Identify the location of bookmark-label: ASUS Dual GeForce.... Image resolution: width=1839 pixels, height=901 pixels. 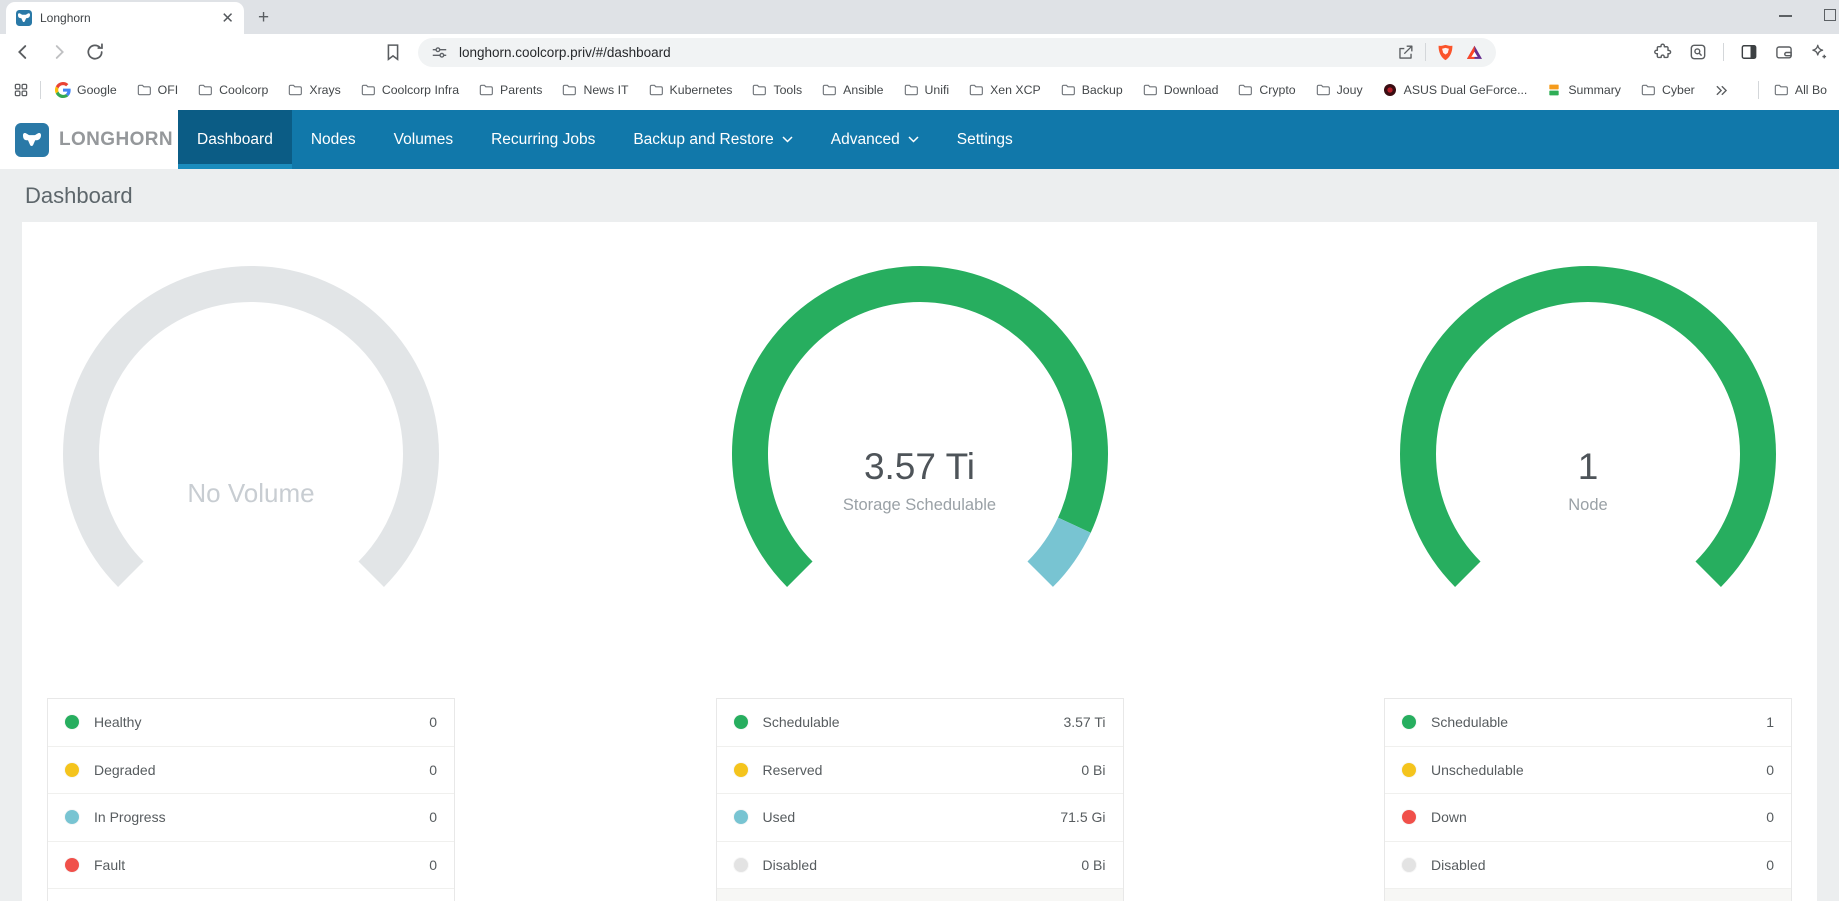
(1465, 90).